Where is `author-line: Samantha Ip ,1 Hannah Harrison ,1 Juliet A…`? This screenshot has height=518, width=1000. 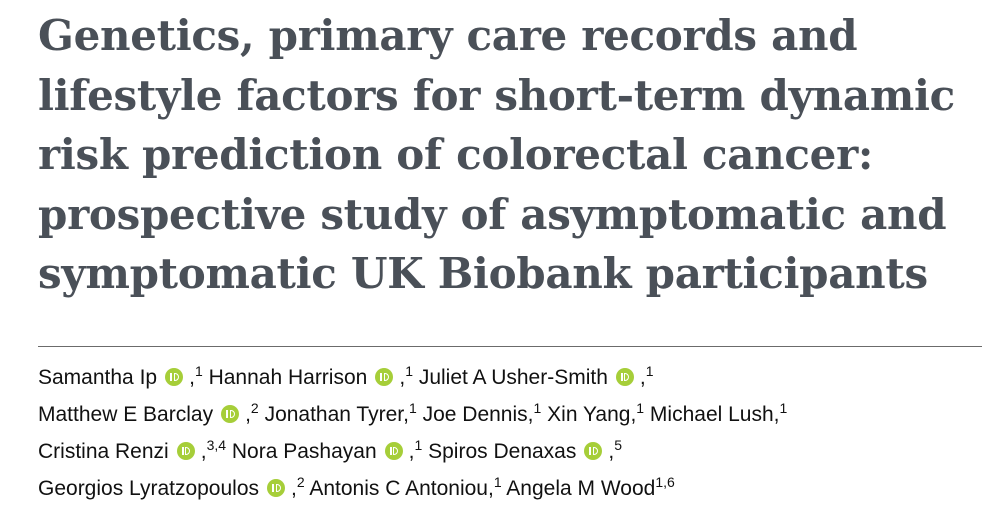 author-line: Samantha Ip ,1 Hannah Harrison ,1 Juliet A… is located at coordinates (412, 374).